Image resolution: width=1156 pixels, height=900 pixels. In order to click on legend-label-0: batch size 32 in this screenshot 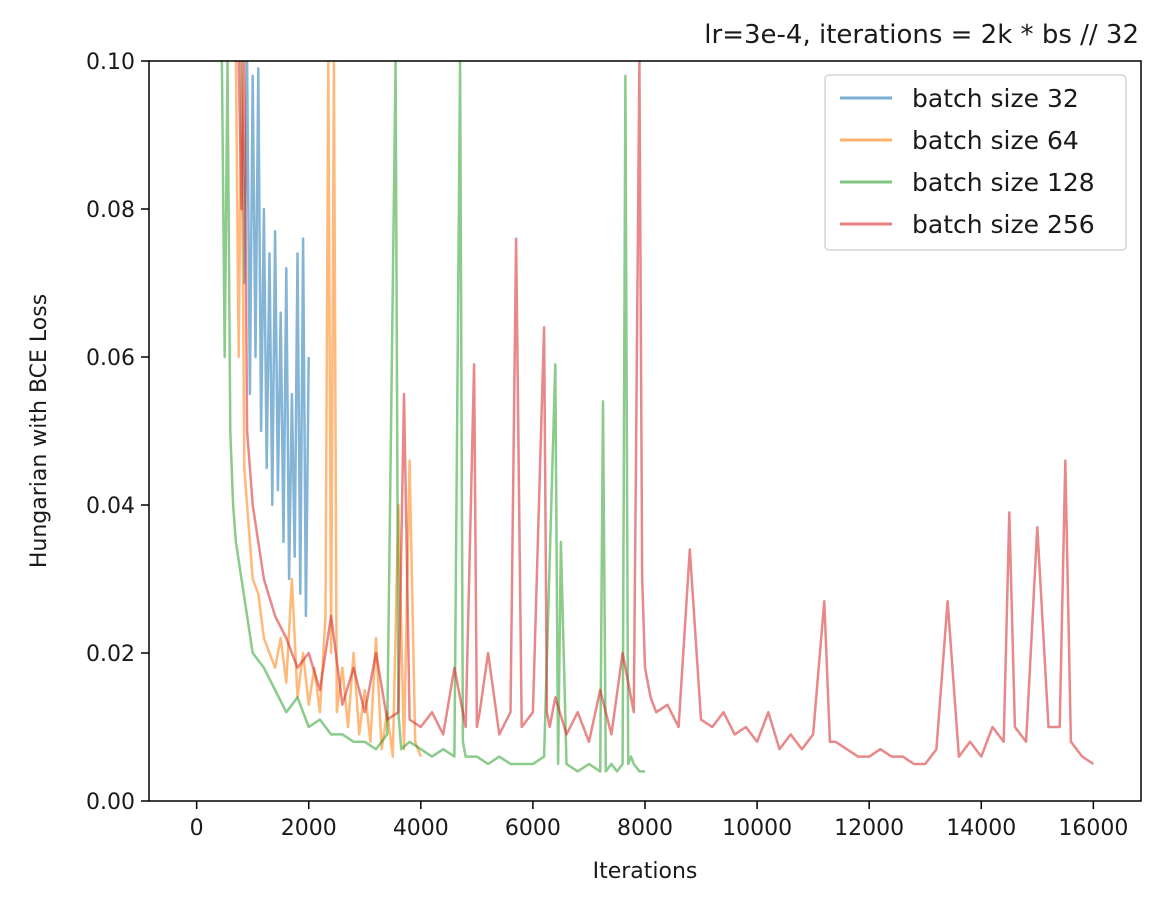, I will do `click(995, 98)`.